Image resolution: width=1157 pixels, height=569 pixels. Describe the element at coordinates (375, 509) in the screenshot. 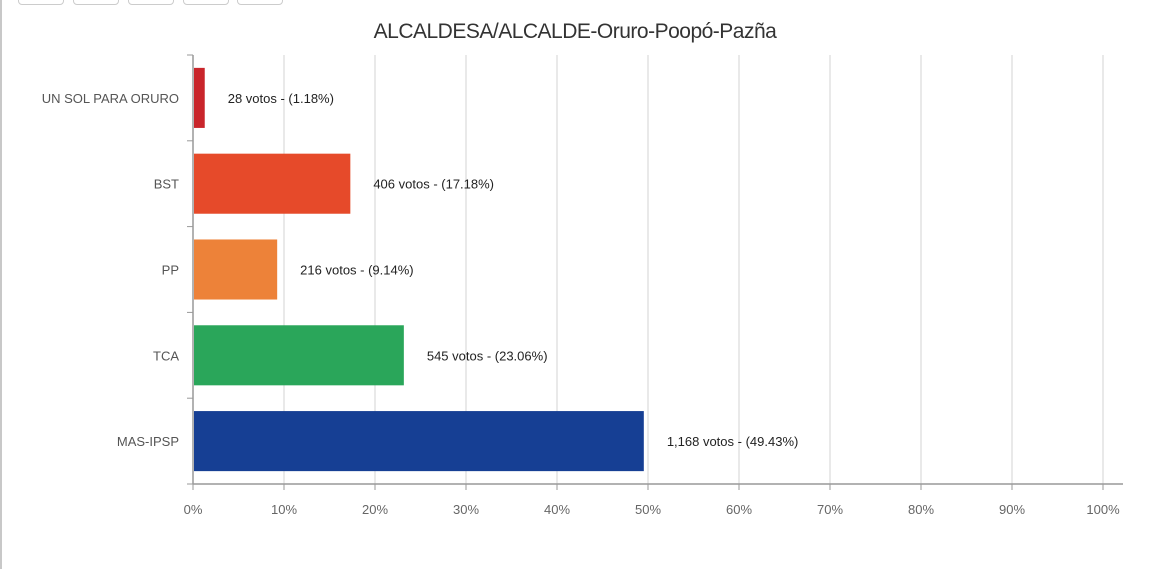

I see `x-tick-label: 20%` at that location.